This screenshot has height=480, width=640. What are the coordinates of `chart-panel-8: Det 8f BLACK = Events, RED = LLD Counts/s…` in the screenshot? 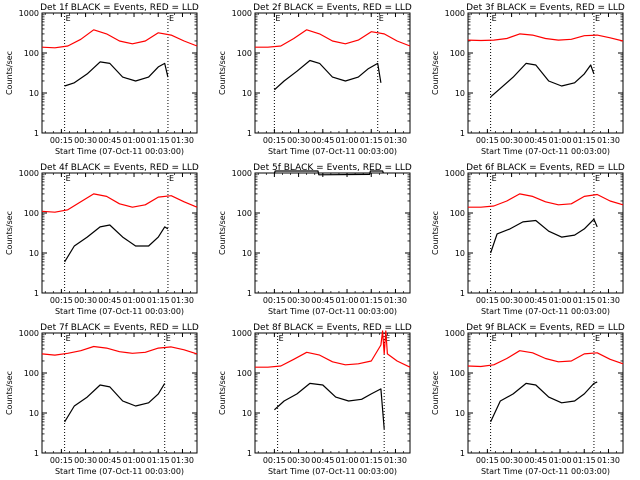 It's located at (315, 399).